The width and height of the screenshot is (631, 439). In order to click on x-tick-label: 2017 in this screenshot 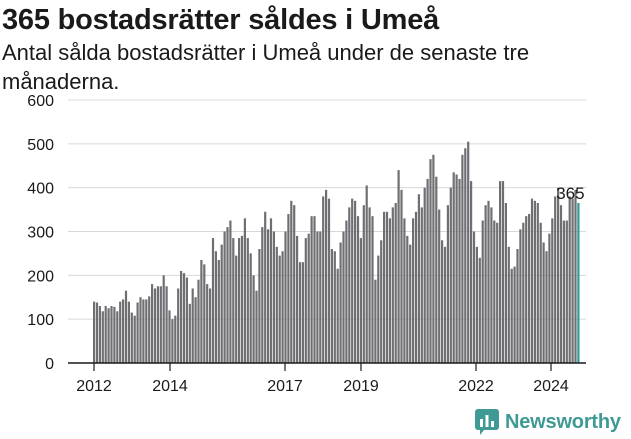, I will do `click(285, 386)`.